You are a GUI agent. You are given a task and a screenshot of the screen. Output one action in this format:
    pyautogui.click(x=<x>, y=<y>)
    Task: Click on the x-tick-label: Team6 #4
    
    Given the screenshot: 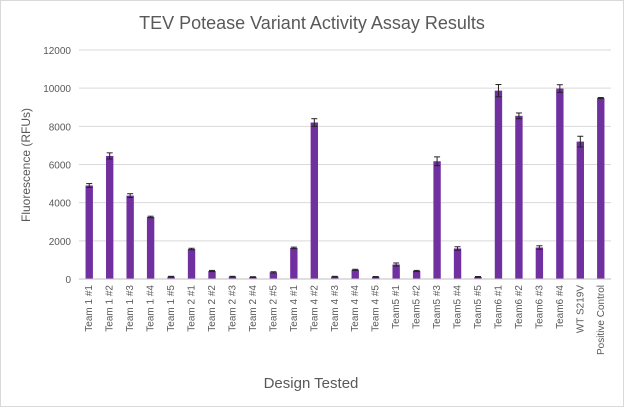 What is the action you would take?
    pyautogui.click(x=560, y=307)
    